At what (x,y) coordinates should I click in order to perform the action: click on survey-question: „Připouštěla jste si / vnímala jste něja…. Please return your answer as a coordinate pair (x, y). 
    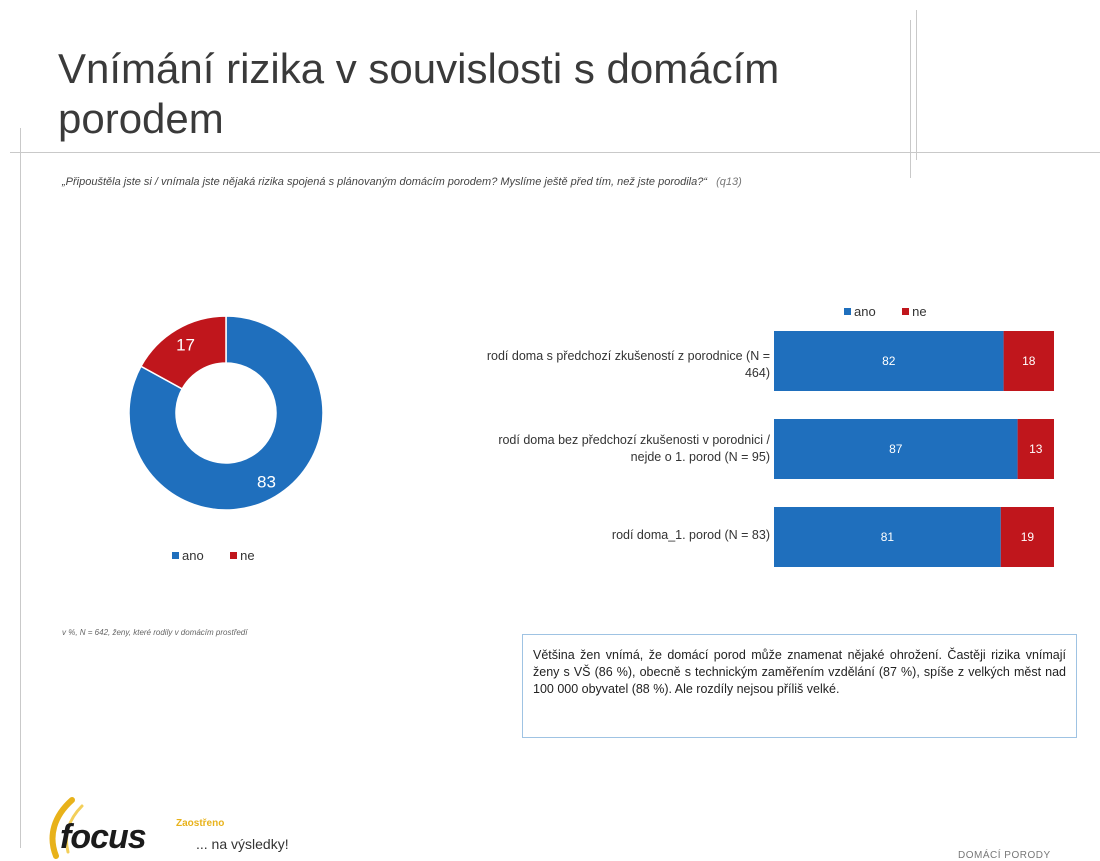
    Looking at the image, I should click on (567, 182).